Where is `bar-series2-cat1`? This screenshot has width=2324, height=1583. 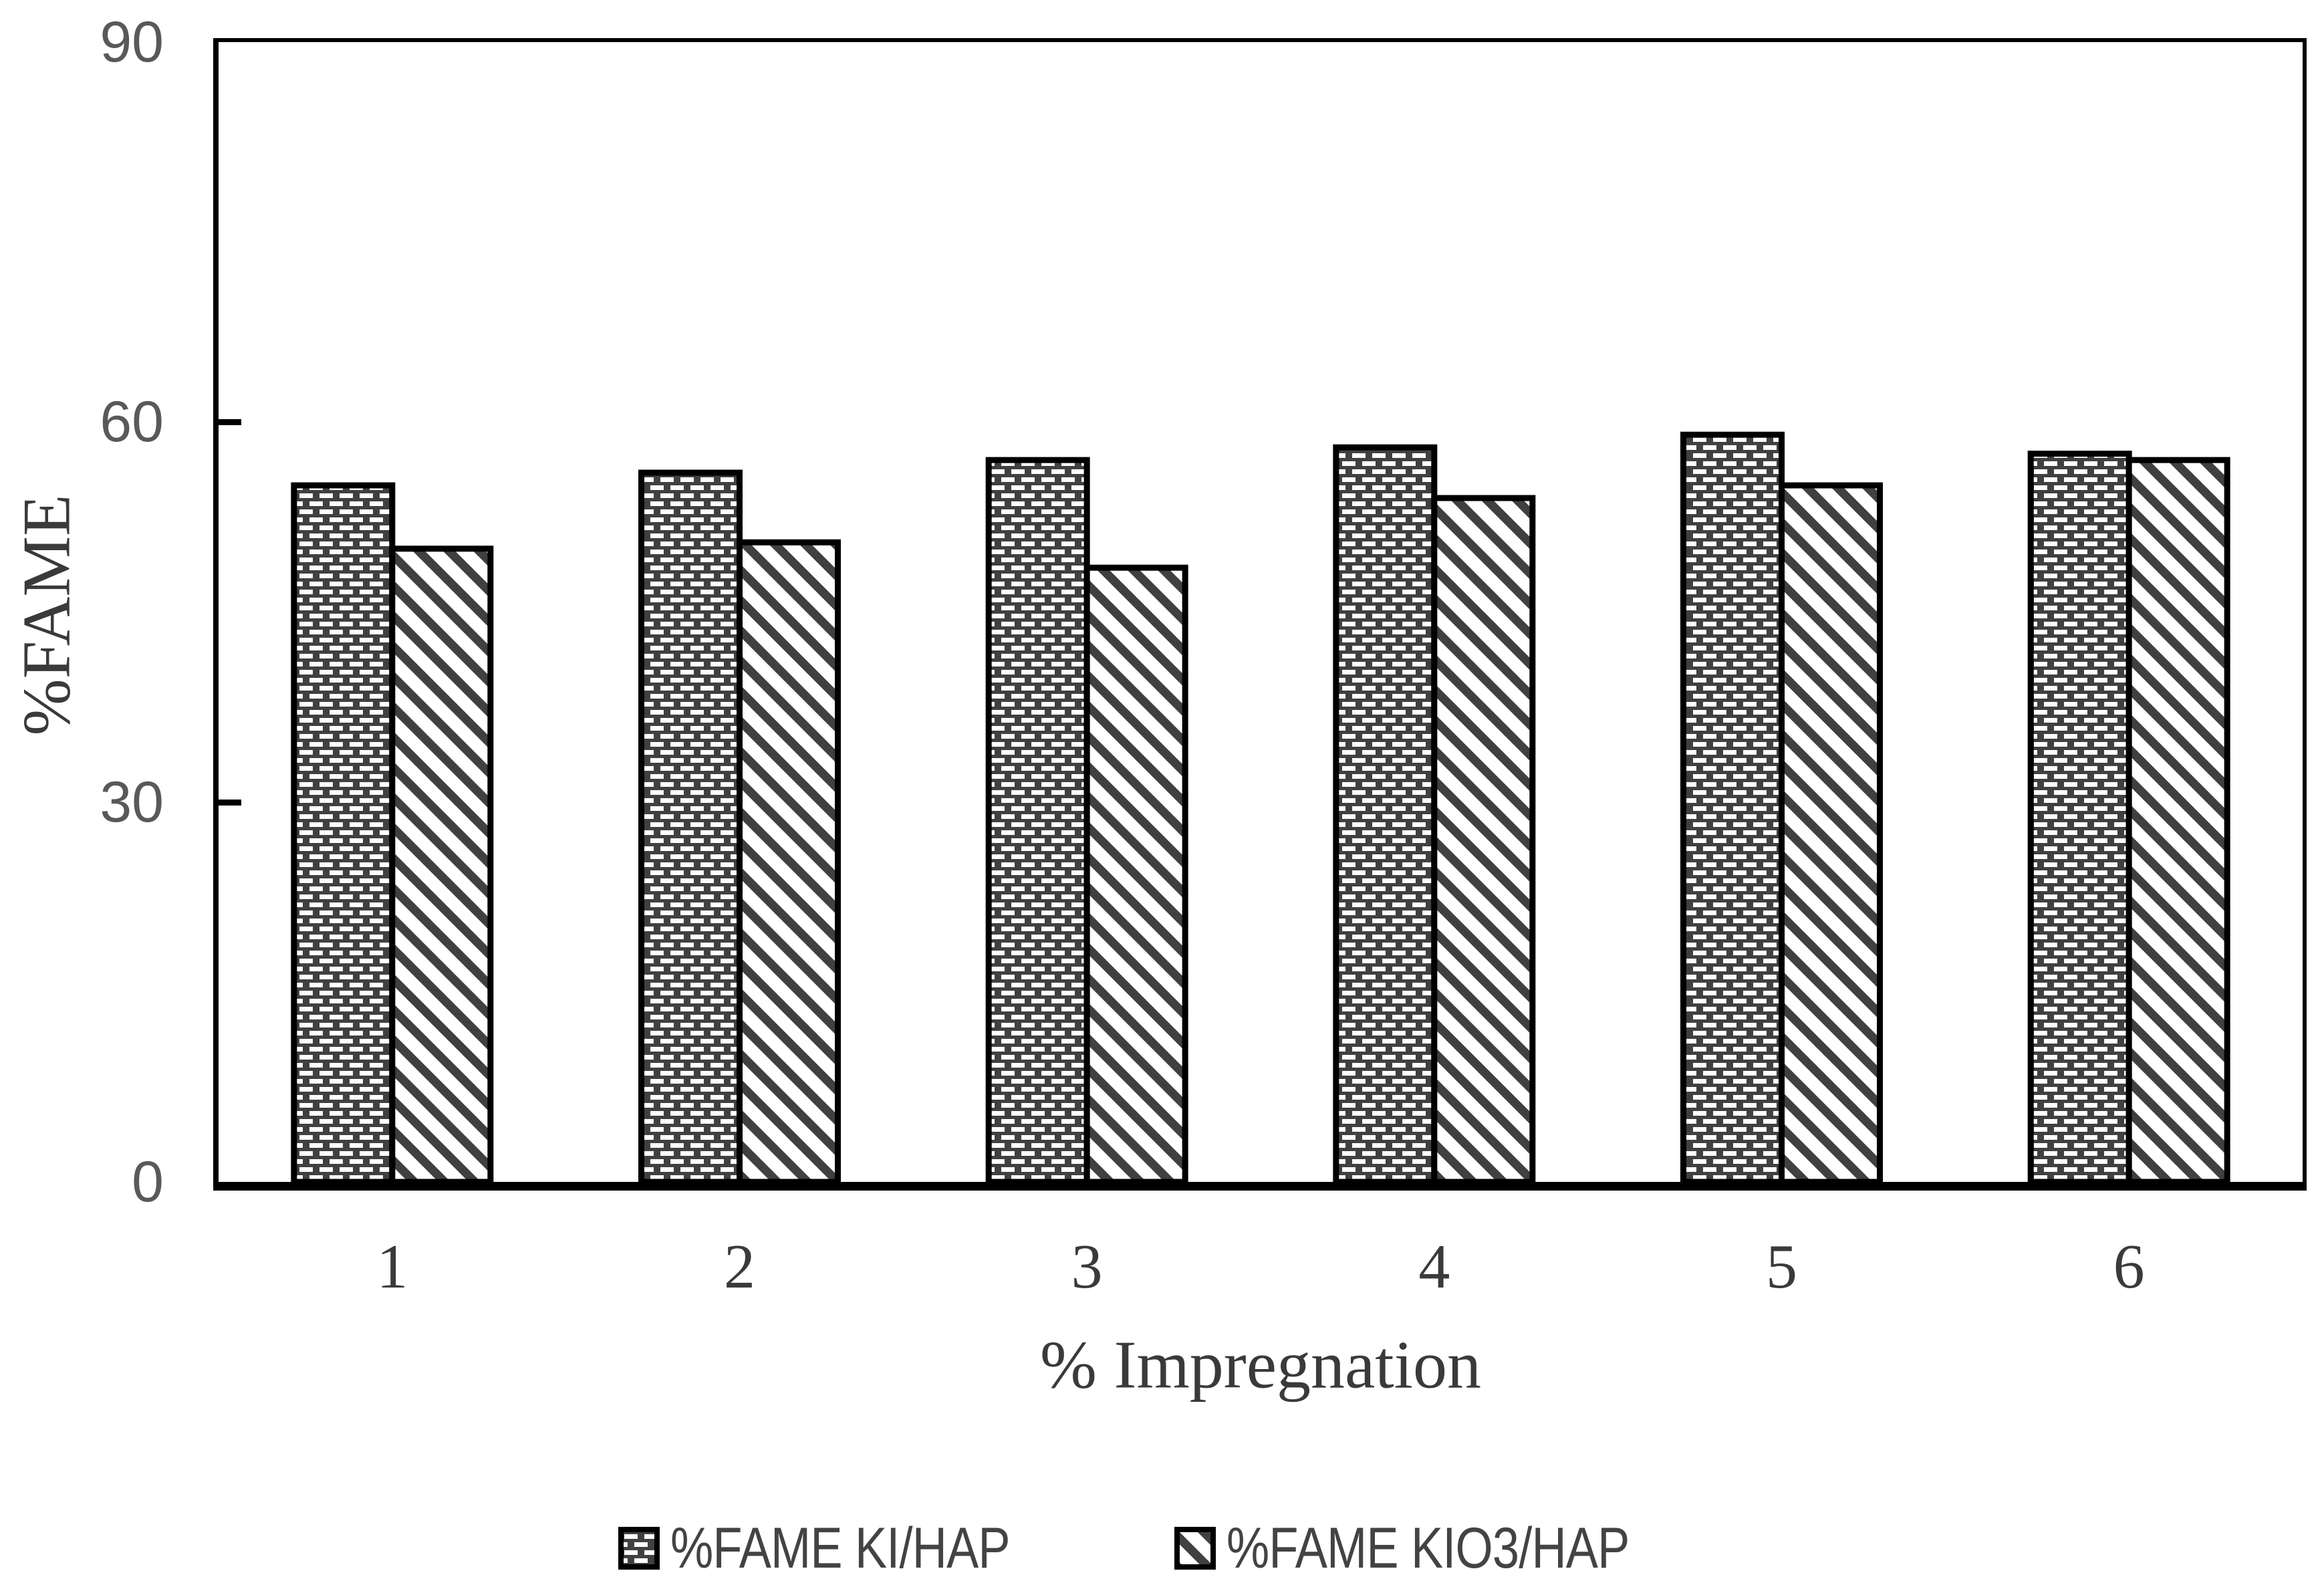
bar-series2-cat1 is located at coordinates (441, 863).